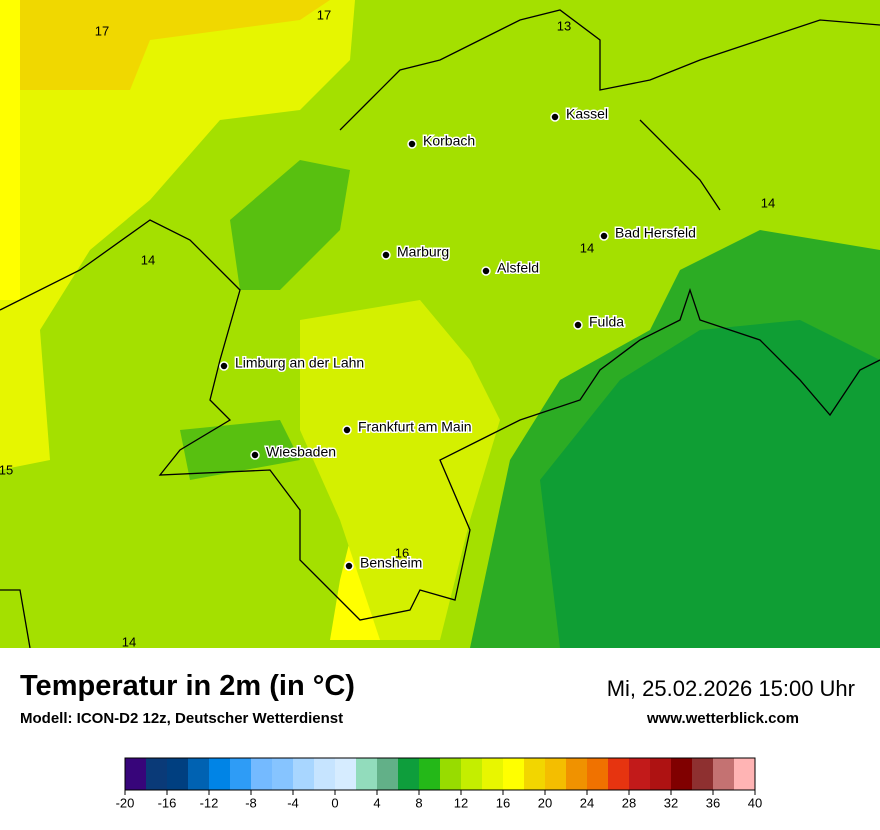 Image resolution: width=880 pixels, height=830 pixels. I want to click on city: Bad Hersfeld, so click(648, 232).